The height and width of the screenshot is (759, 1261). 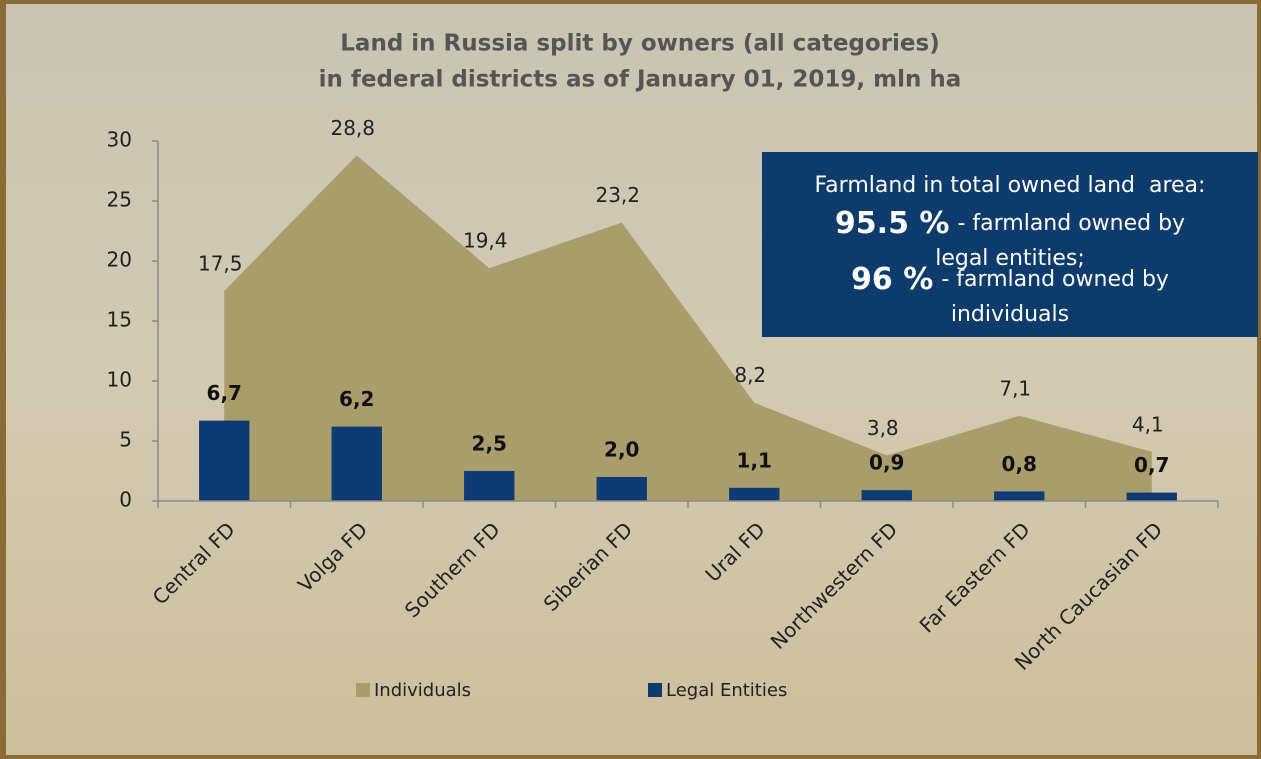 What do you see at coordinates (224, 393) in the screenshot?
I see `data-label: 6,7` at bounding box center [224, 393].